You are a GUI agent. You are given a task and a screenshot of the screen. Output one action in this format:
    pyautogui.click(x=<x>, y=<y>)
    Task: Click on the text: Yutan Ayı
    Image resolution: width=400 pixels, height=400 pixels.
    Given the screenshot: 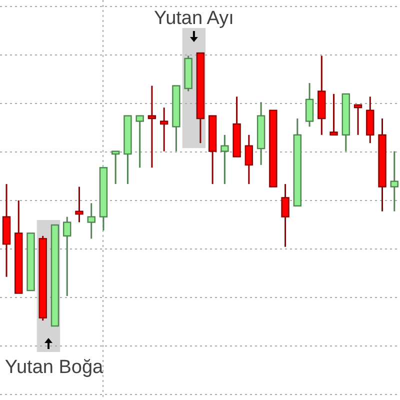 What is the action you would take?
    pyautogui.click(x=194, y=18)
    